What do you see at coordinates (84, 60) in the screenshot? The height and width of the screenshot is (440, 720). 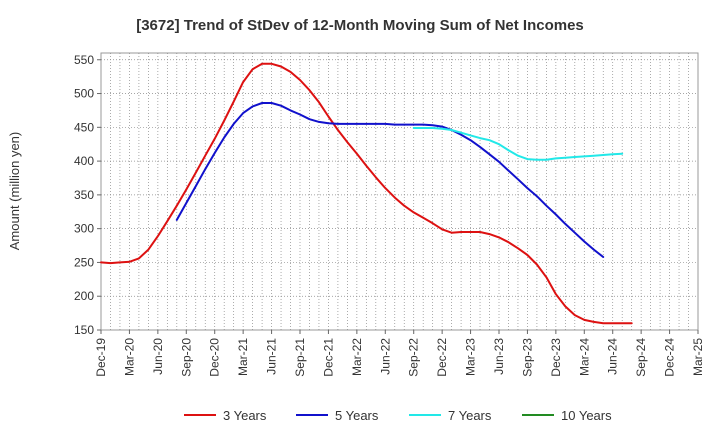 I see `y-tick-label: 550` at bounding box center [84, 60].